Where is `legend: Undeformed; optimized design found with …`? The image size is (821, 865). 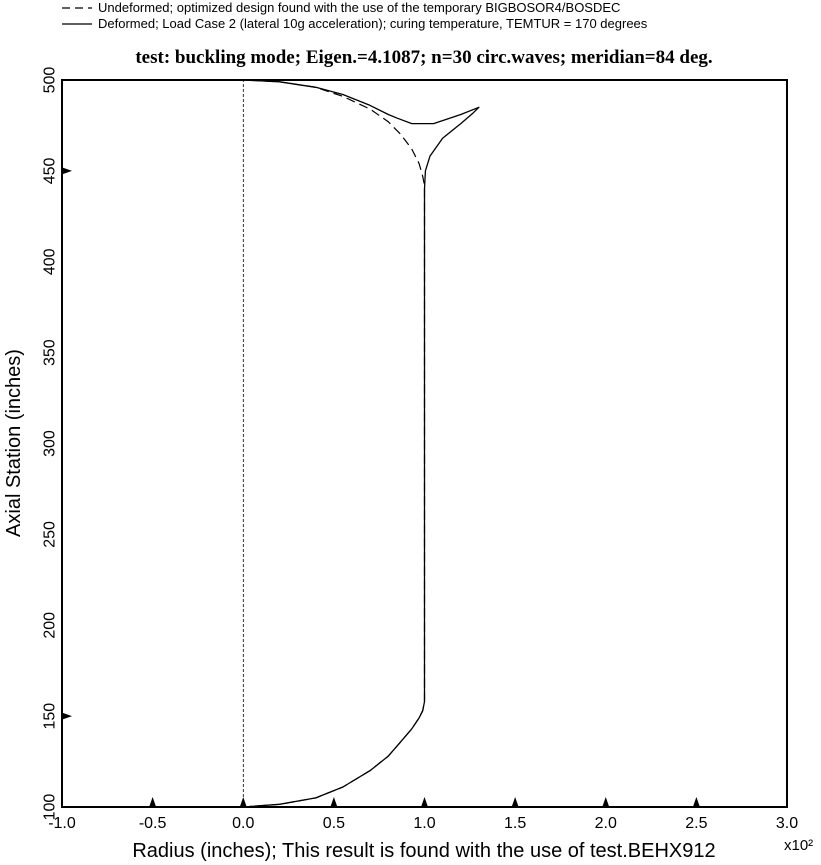
legend: Undeformed; optimized design found with … is located at coordinates (355, 15).